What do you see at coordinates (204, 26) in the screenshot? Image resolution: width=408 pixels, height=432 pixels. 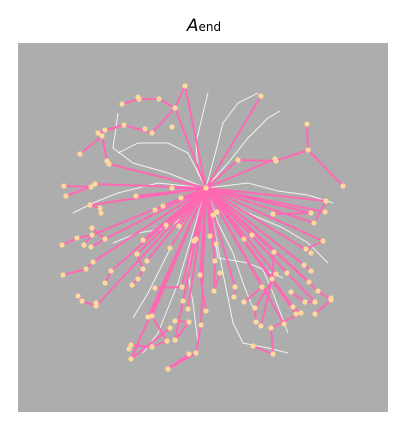 I see `diagram-title: Aend` at bounding box center [204, 26].